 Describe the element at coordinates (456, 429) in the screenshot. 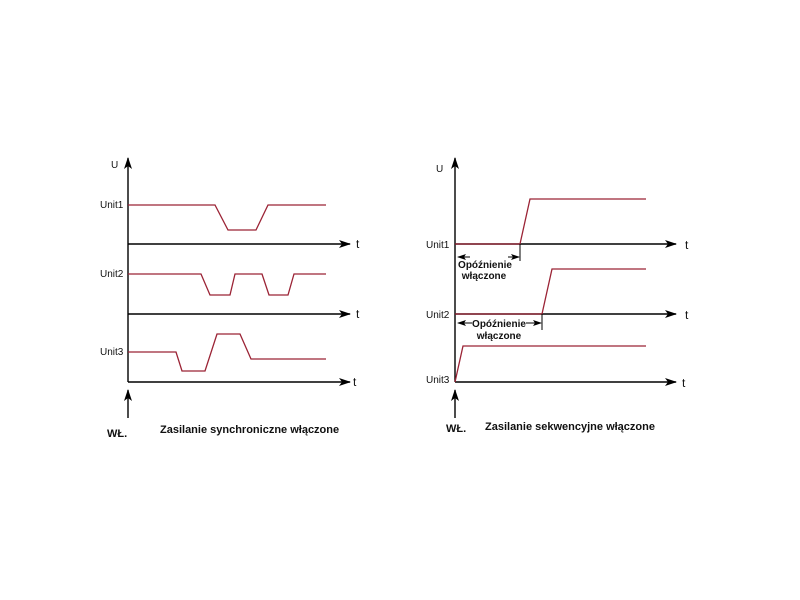

I see `right-power-on-label: WŁ.` at that location.